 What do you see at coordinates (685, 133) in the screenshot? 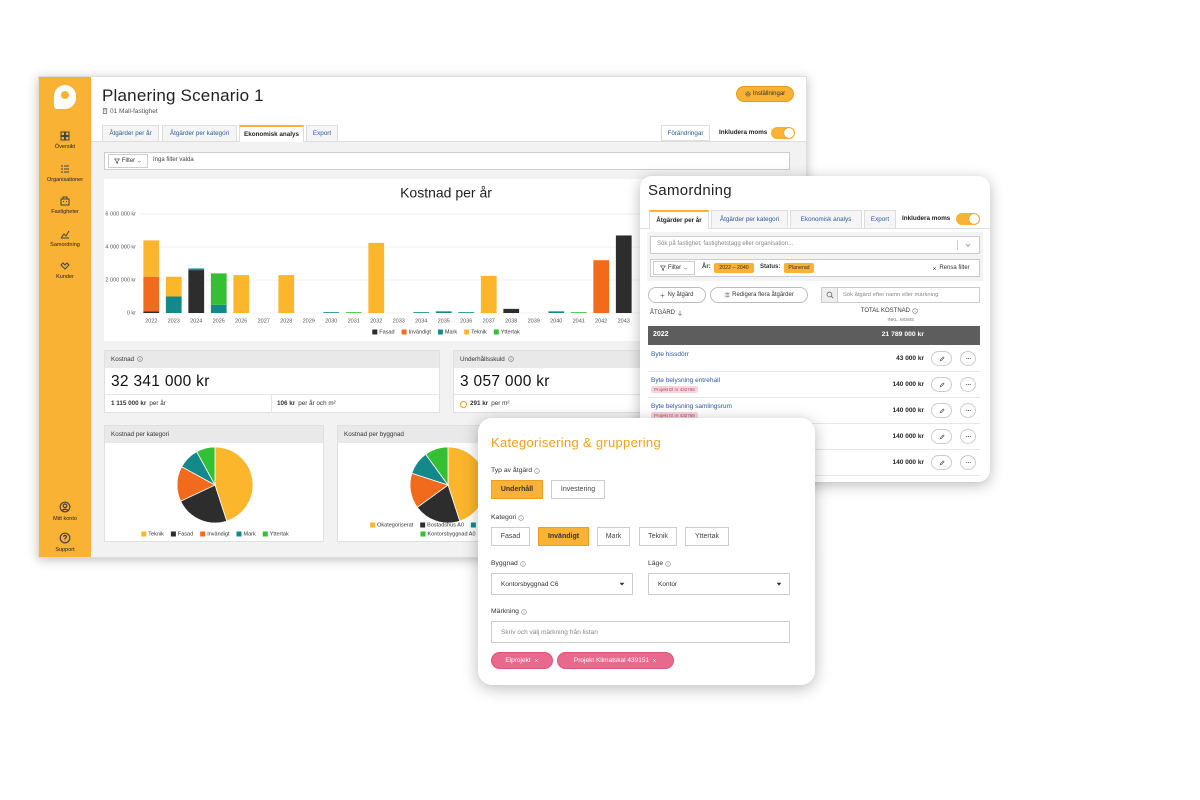
I see `changes-button: Förändringar` at bounding box center [685, 133].